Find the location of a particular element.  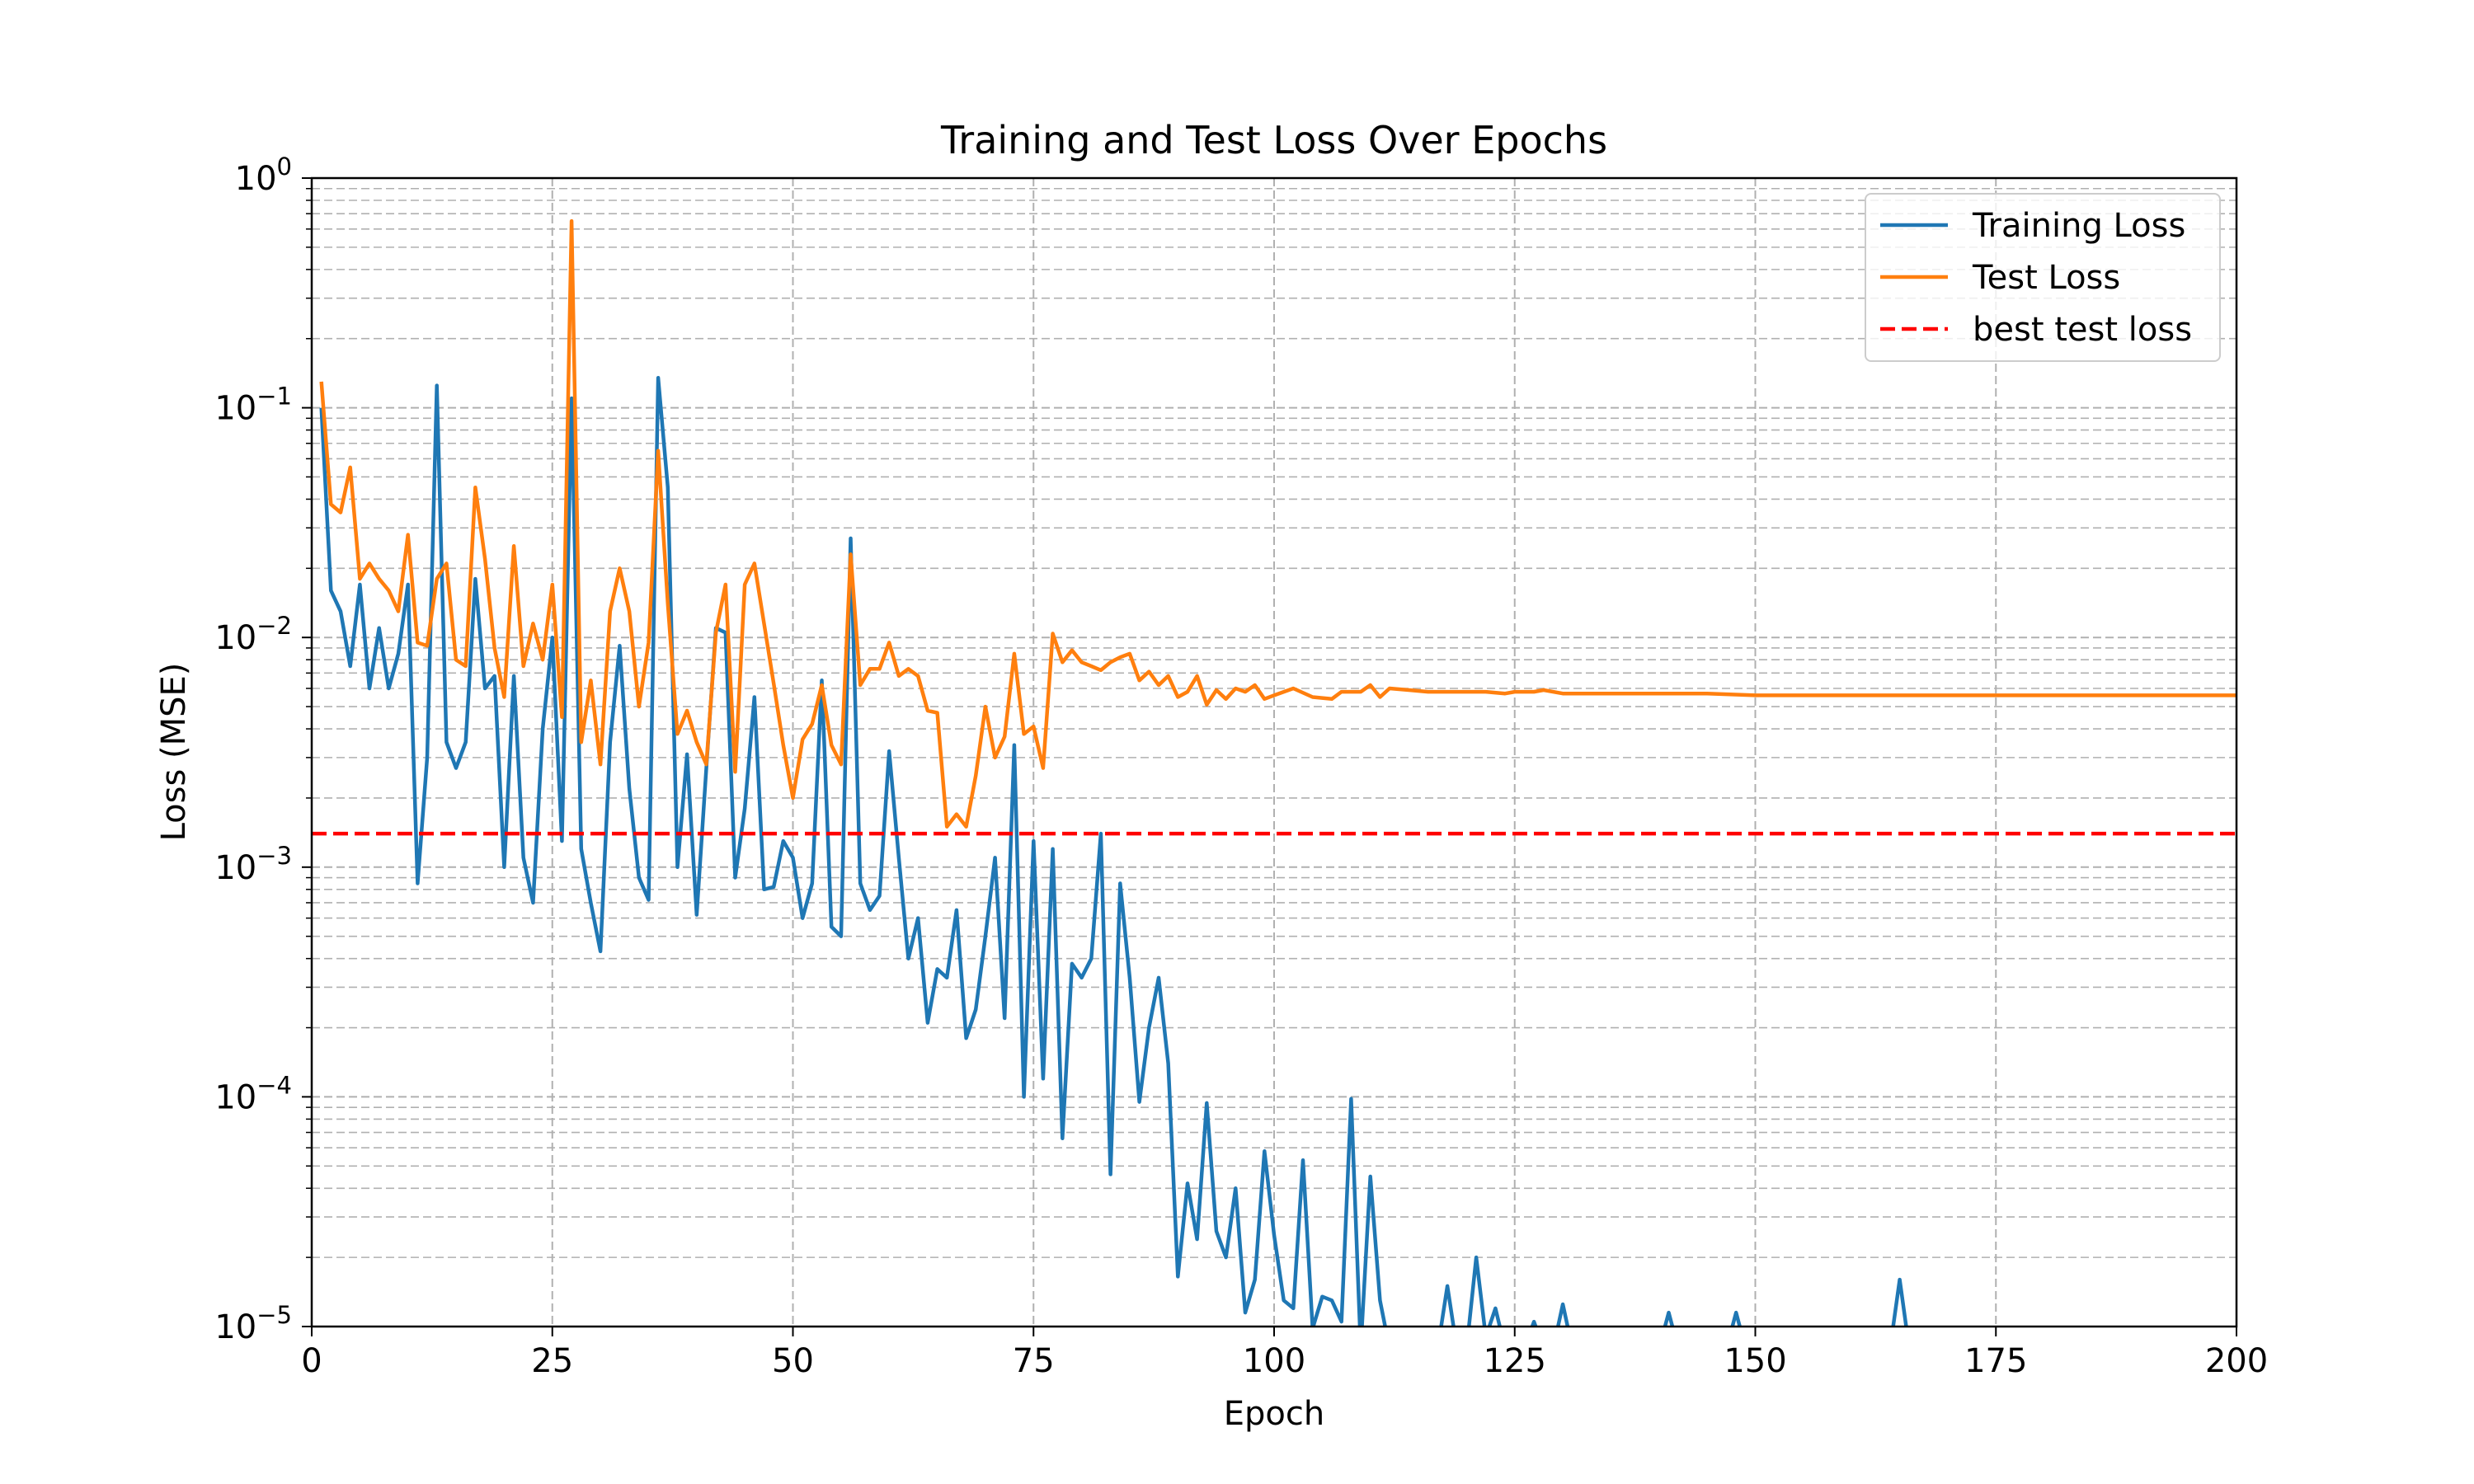

chart-title: Training and Test Loss Over Epochs is located at coordinates (1273, 140).